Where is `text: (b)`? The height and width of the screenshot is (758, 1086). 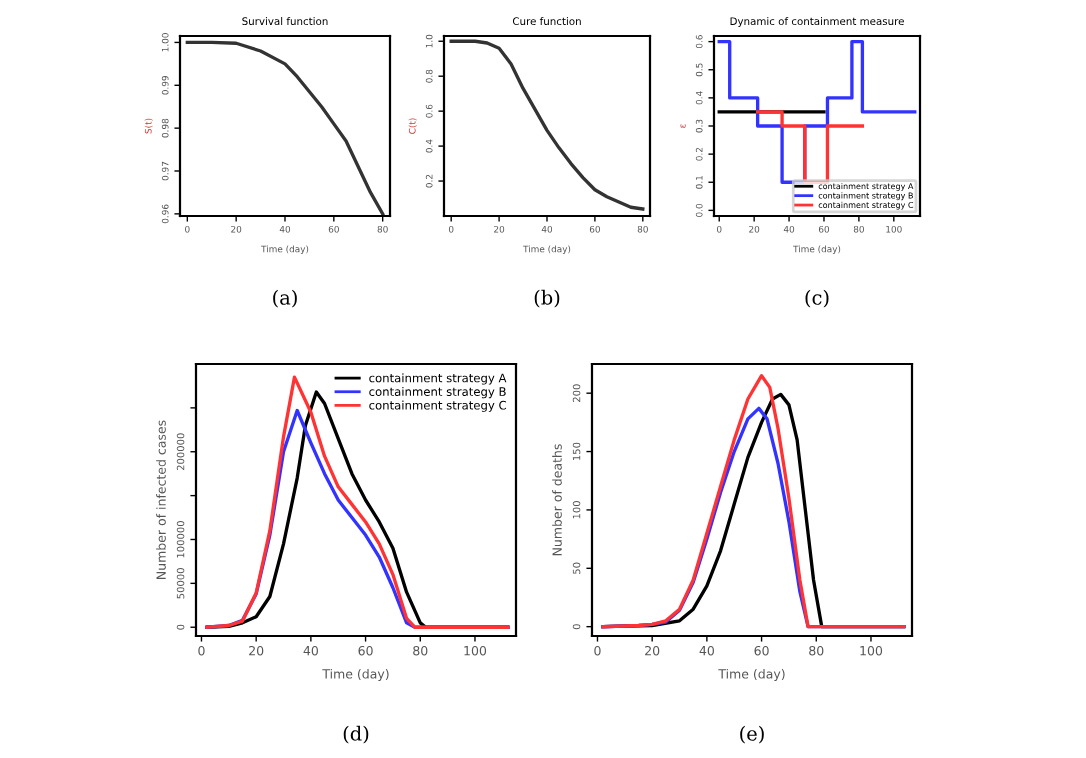
text: (b) is located at coordinates (547, 298).